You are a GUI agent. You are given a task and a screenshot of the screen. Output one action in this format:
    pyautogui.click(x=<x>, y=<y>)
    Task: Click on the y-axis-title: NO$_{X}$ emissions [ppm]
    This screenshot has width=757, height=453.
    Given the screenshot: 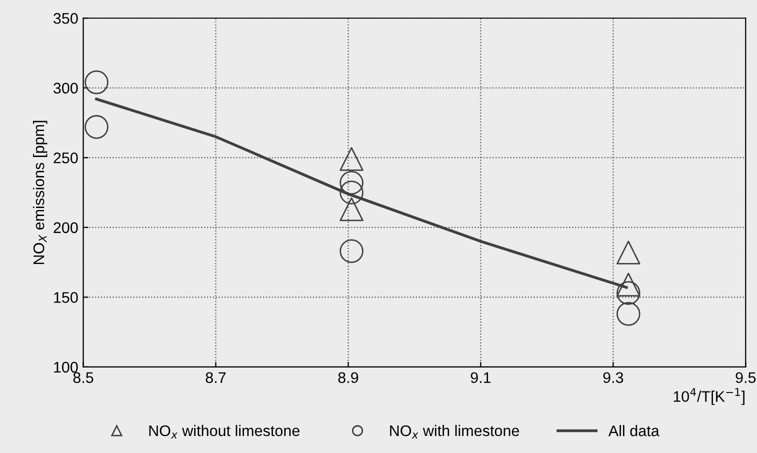 What is the action you would take?
    pyautogui.click(x=40, y=192)
    